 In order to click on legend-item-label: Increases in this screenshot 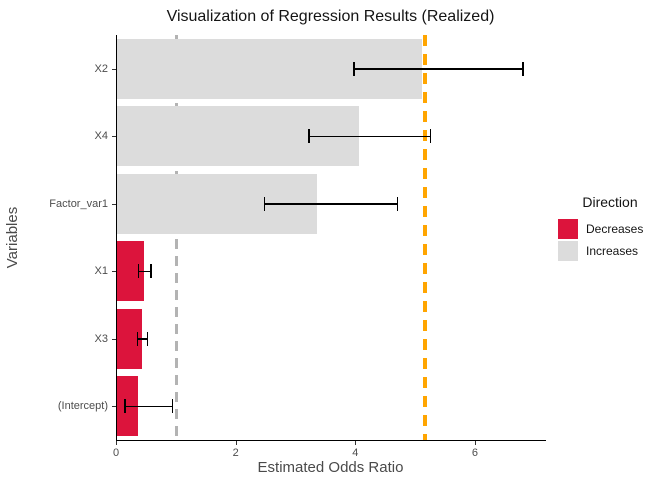, I will do `click(612, 251)`.